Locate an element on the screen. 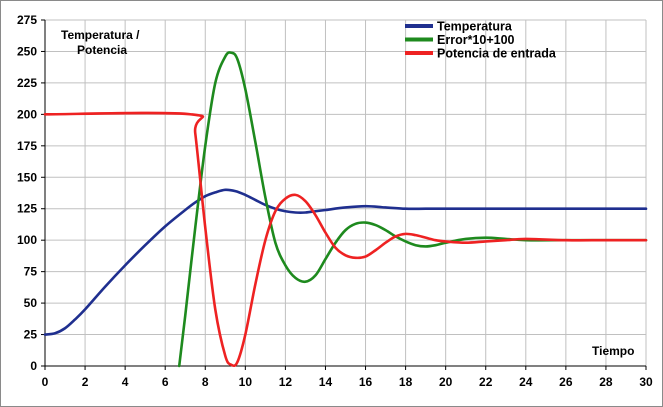 This screenshot has height=407, width=663. x-tick-label: 12 is located at coordinates (286, 382).